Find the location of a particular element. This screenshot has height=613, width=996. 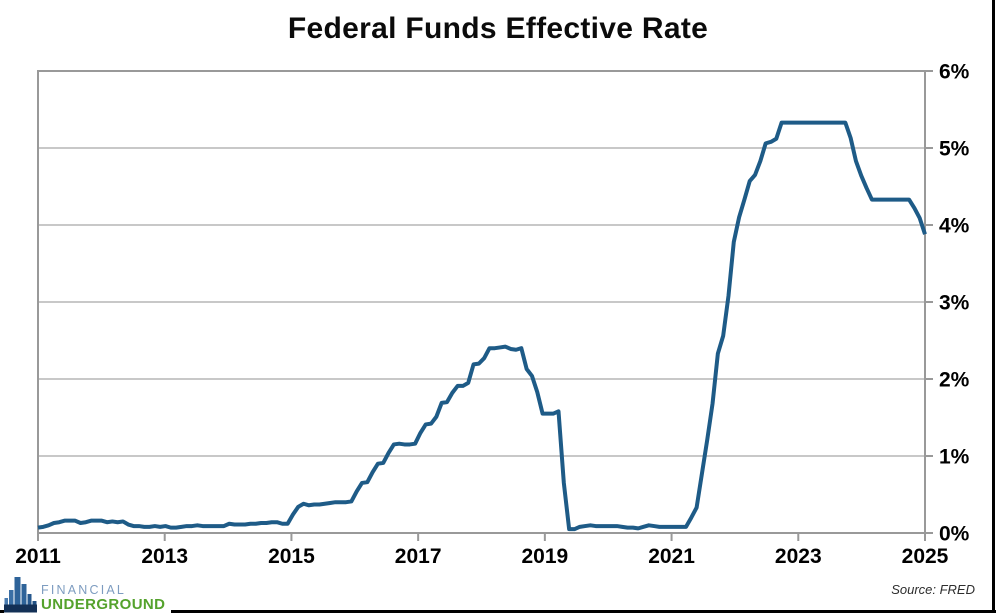

y-axis-label: 3% is located at coordinates (954, 303).